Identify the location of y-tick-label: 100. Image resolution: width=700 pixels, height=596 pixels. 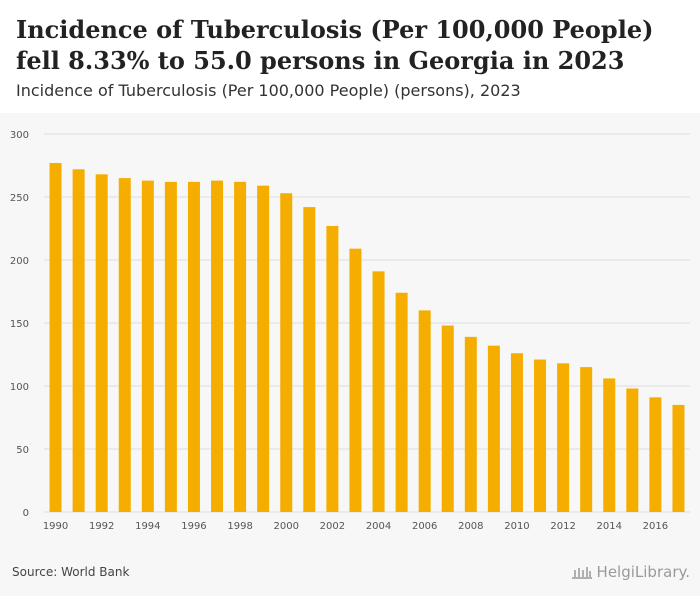
(19, 387).